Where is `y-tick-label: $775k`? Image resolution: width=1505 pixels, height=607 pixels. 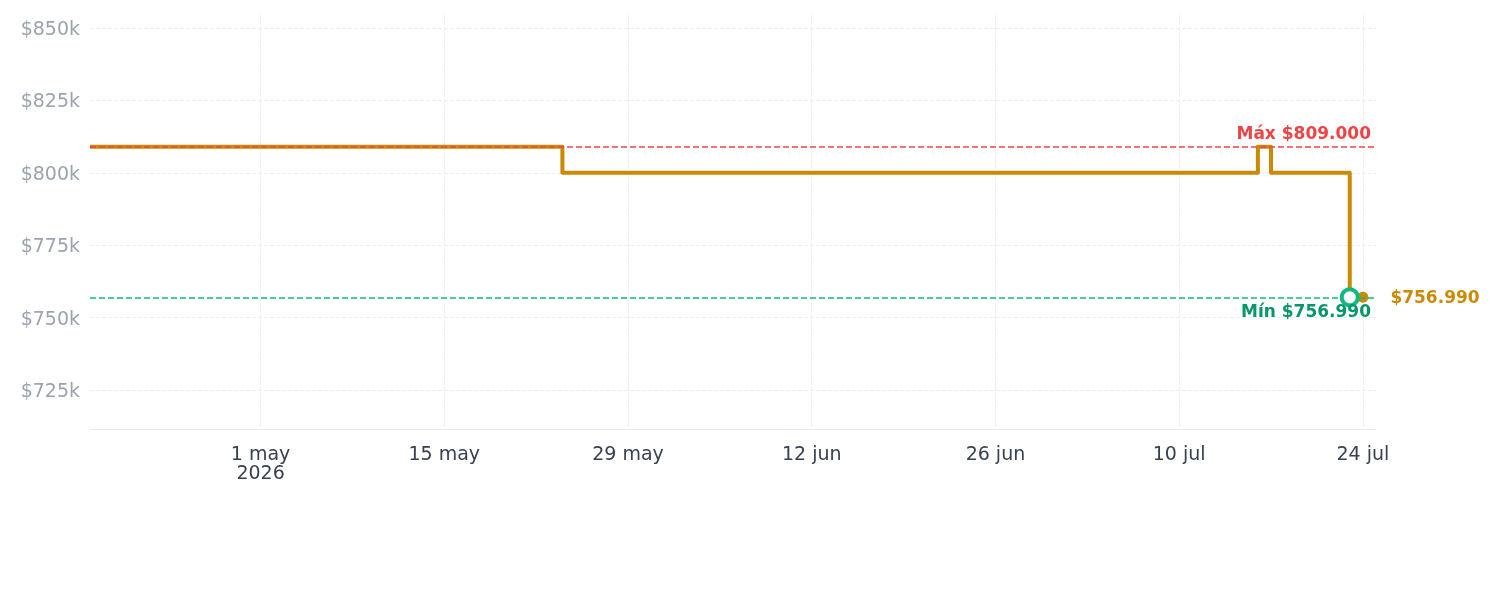 y-tick-label: $775k is located at coordinates (50, 245).